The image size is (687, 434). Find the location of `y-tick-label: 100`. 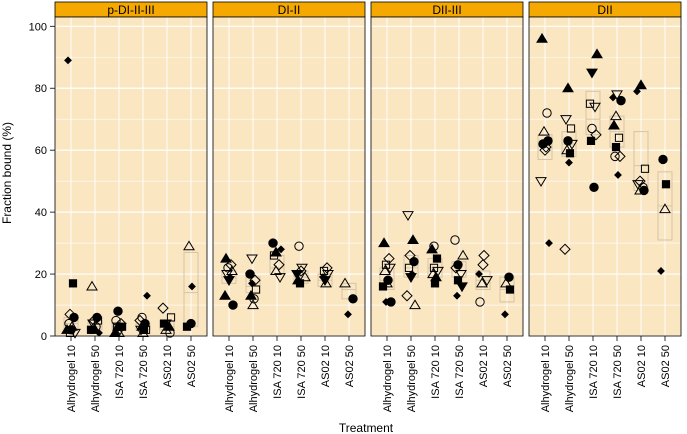

y-tick-label: 100 is located at coordinates (38, 27).